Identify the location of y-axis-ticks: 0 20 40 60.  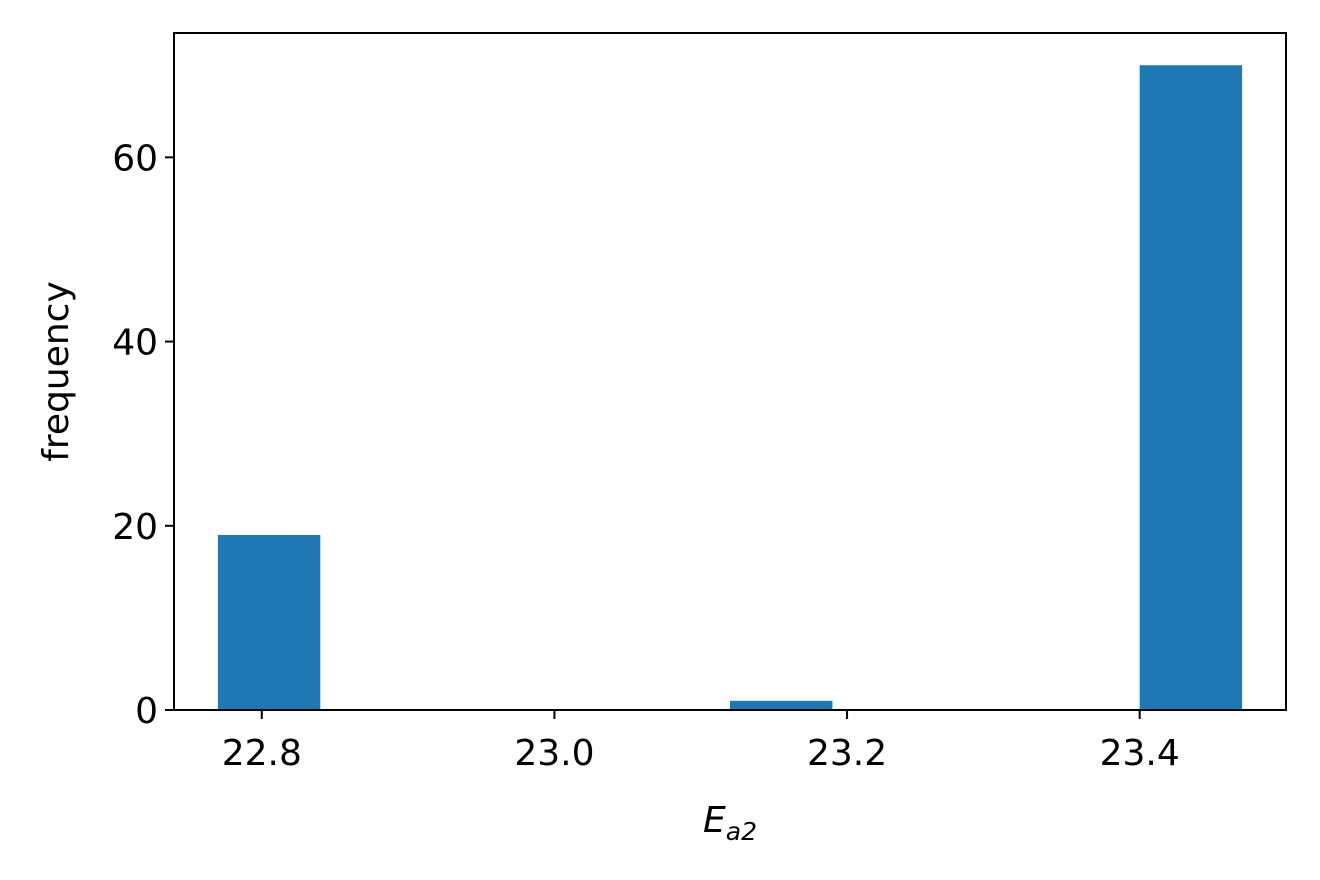
(143, 435).